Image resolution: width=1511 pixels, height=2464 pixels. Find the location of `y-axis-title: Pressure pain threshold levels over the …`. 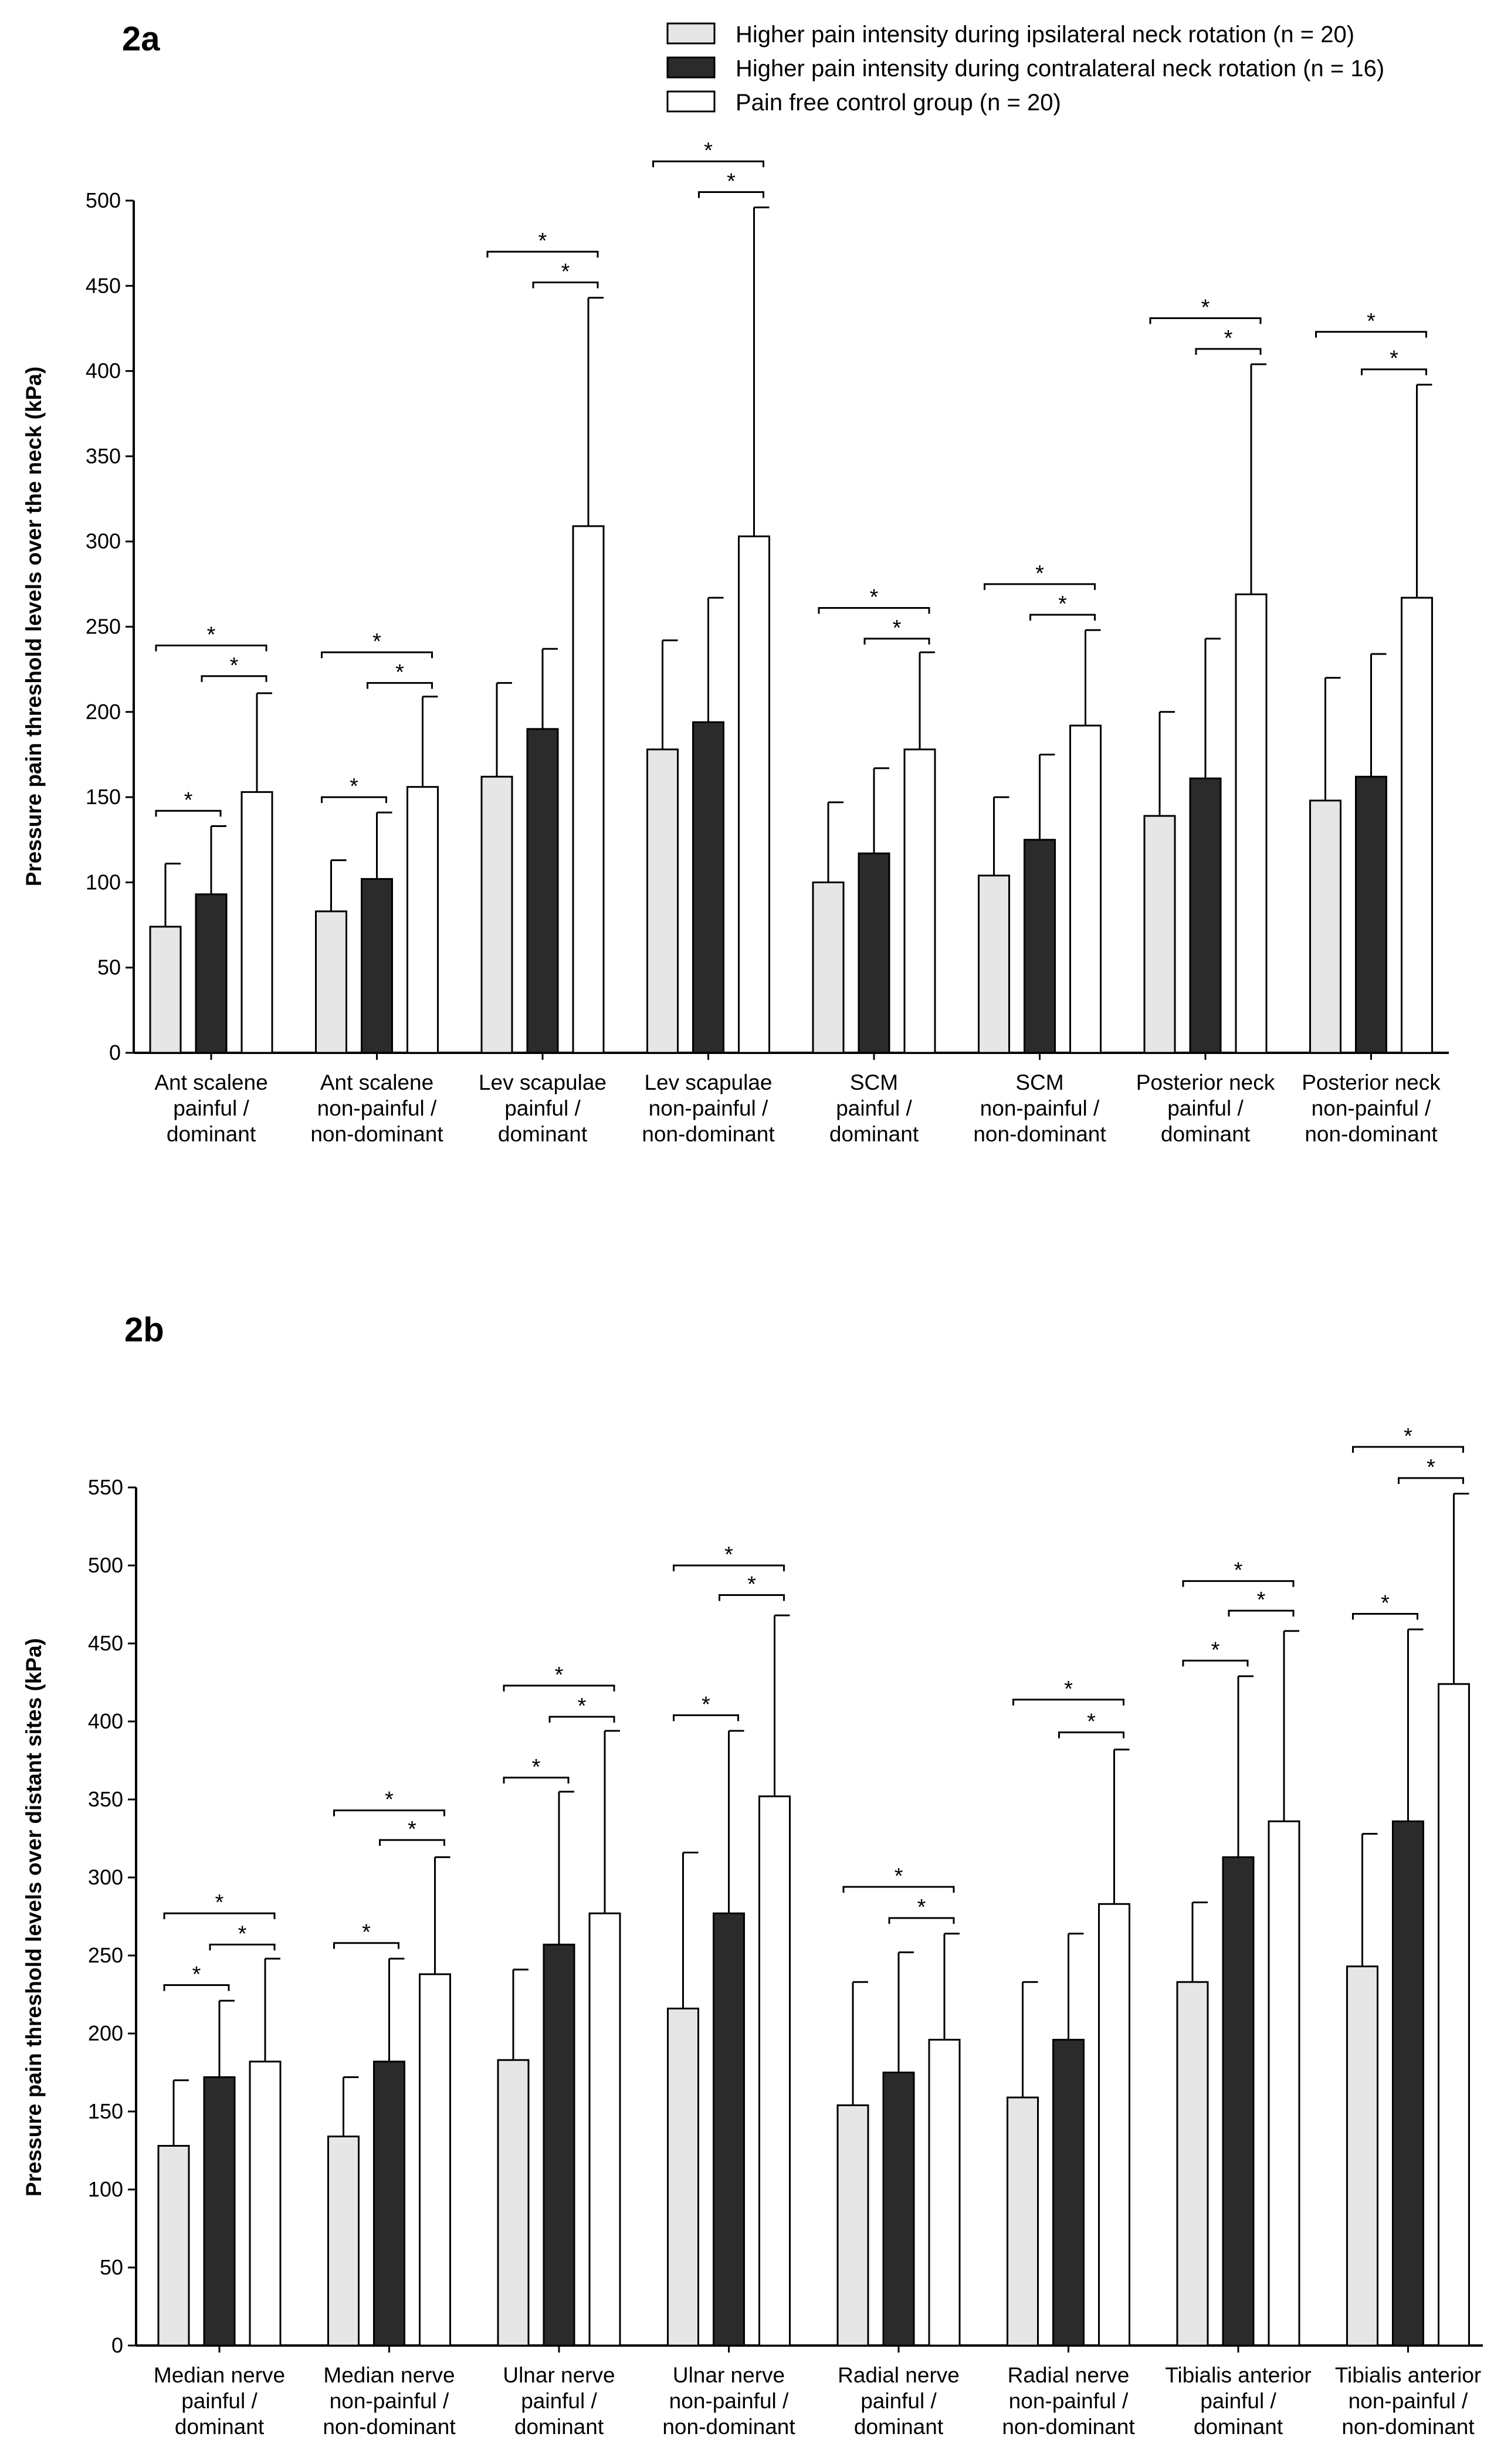

y-axis-title: Pressure pain threshold levels over the … is located at coordinates (34, 626).